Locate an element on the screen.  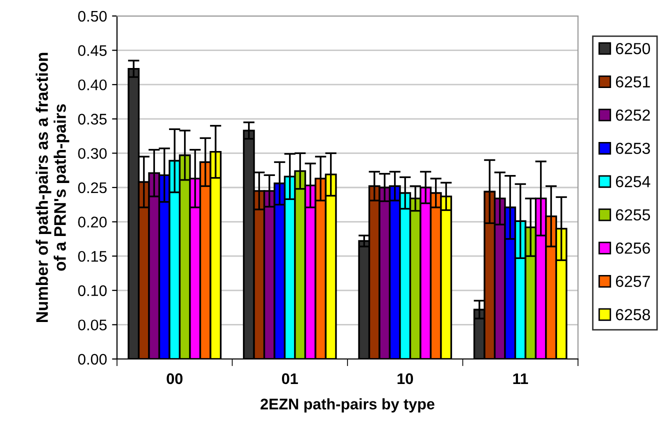
legend-label: 6254 is located at coordinates (633, 182).